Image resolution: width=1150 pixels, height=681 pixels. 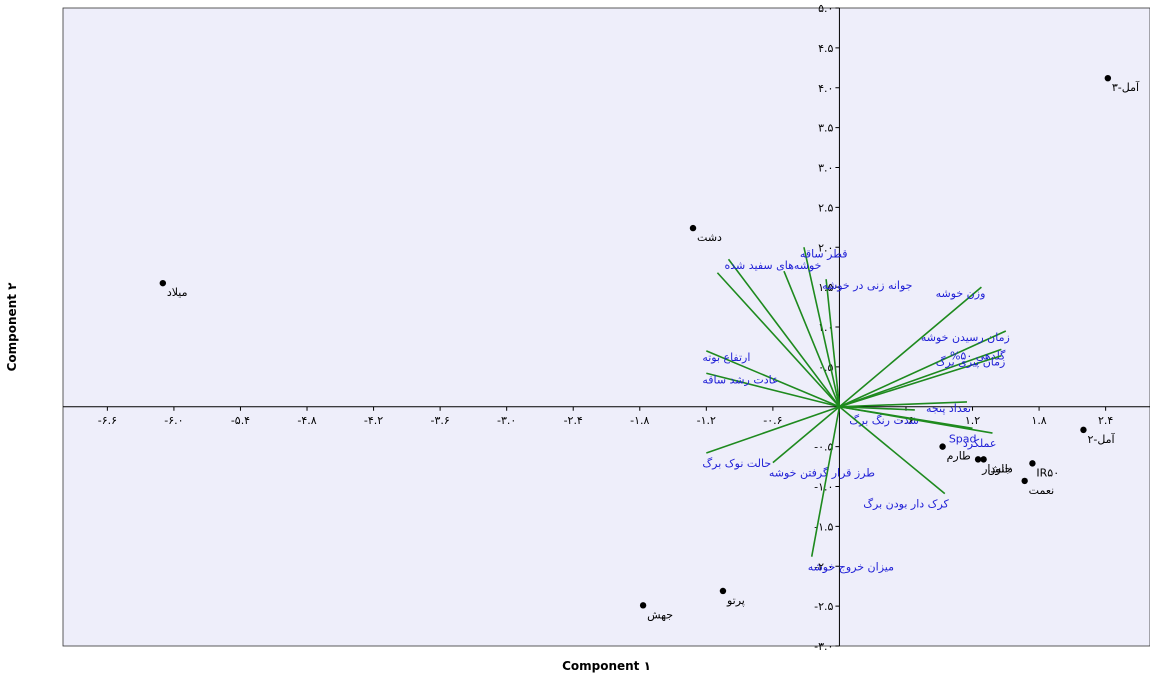 What do you see at coordinates (740, 379) in the screenshot?
I see `loading-label: عادت رشد ساقه` at bounding box center [740, 379].